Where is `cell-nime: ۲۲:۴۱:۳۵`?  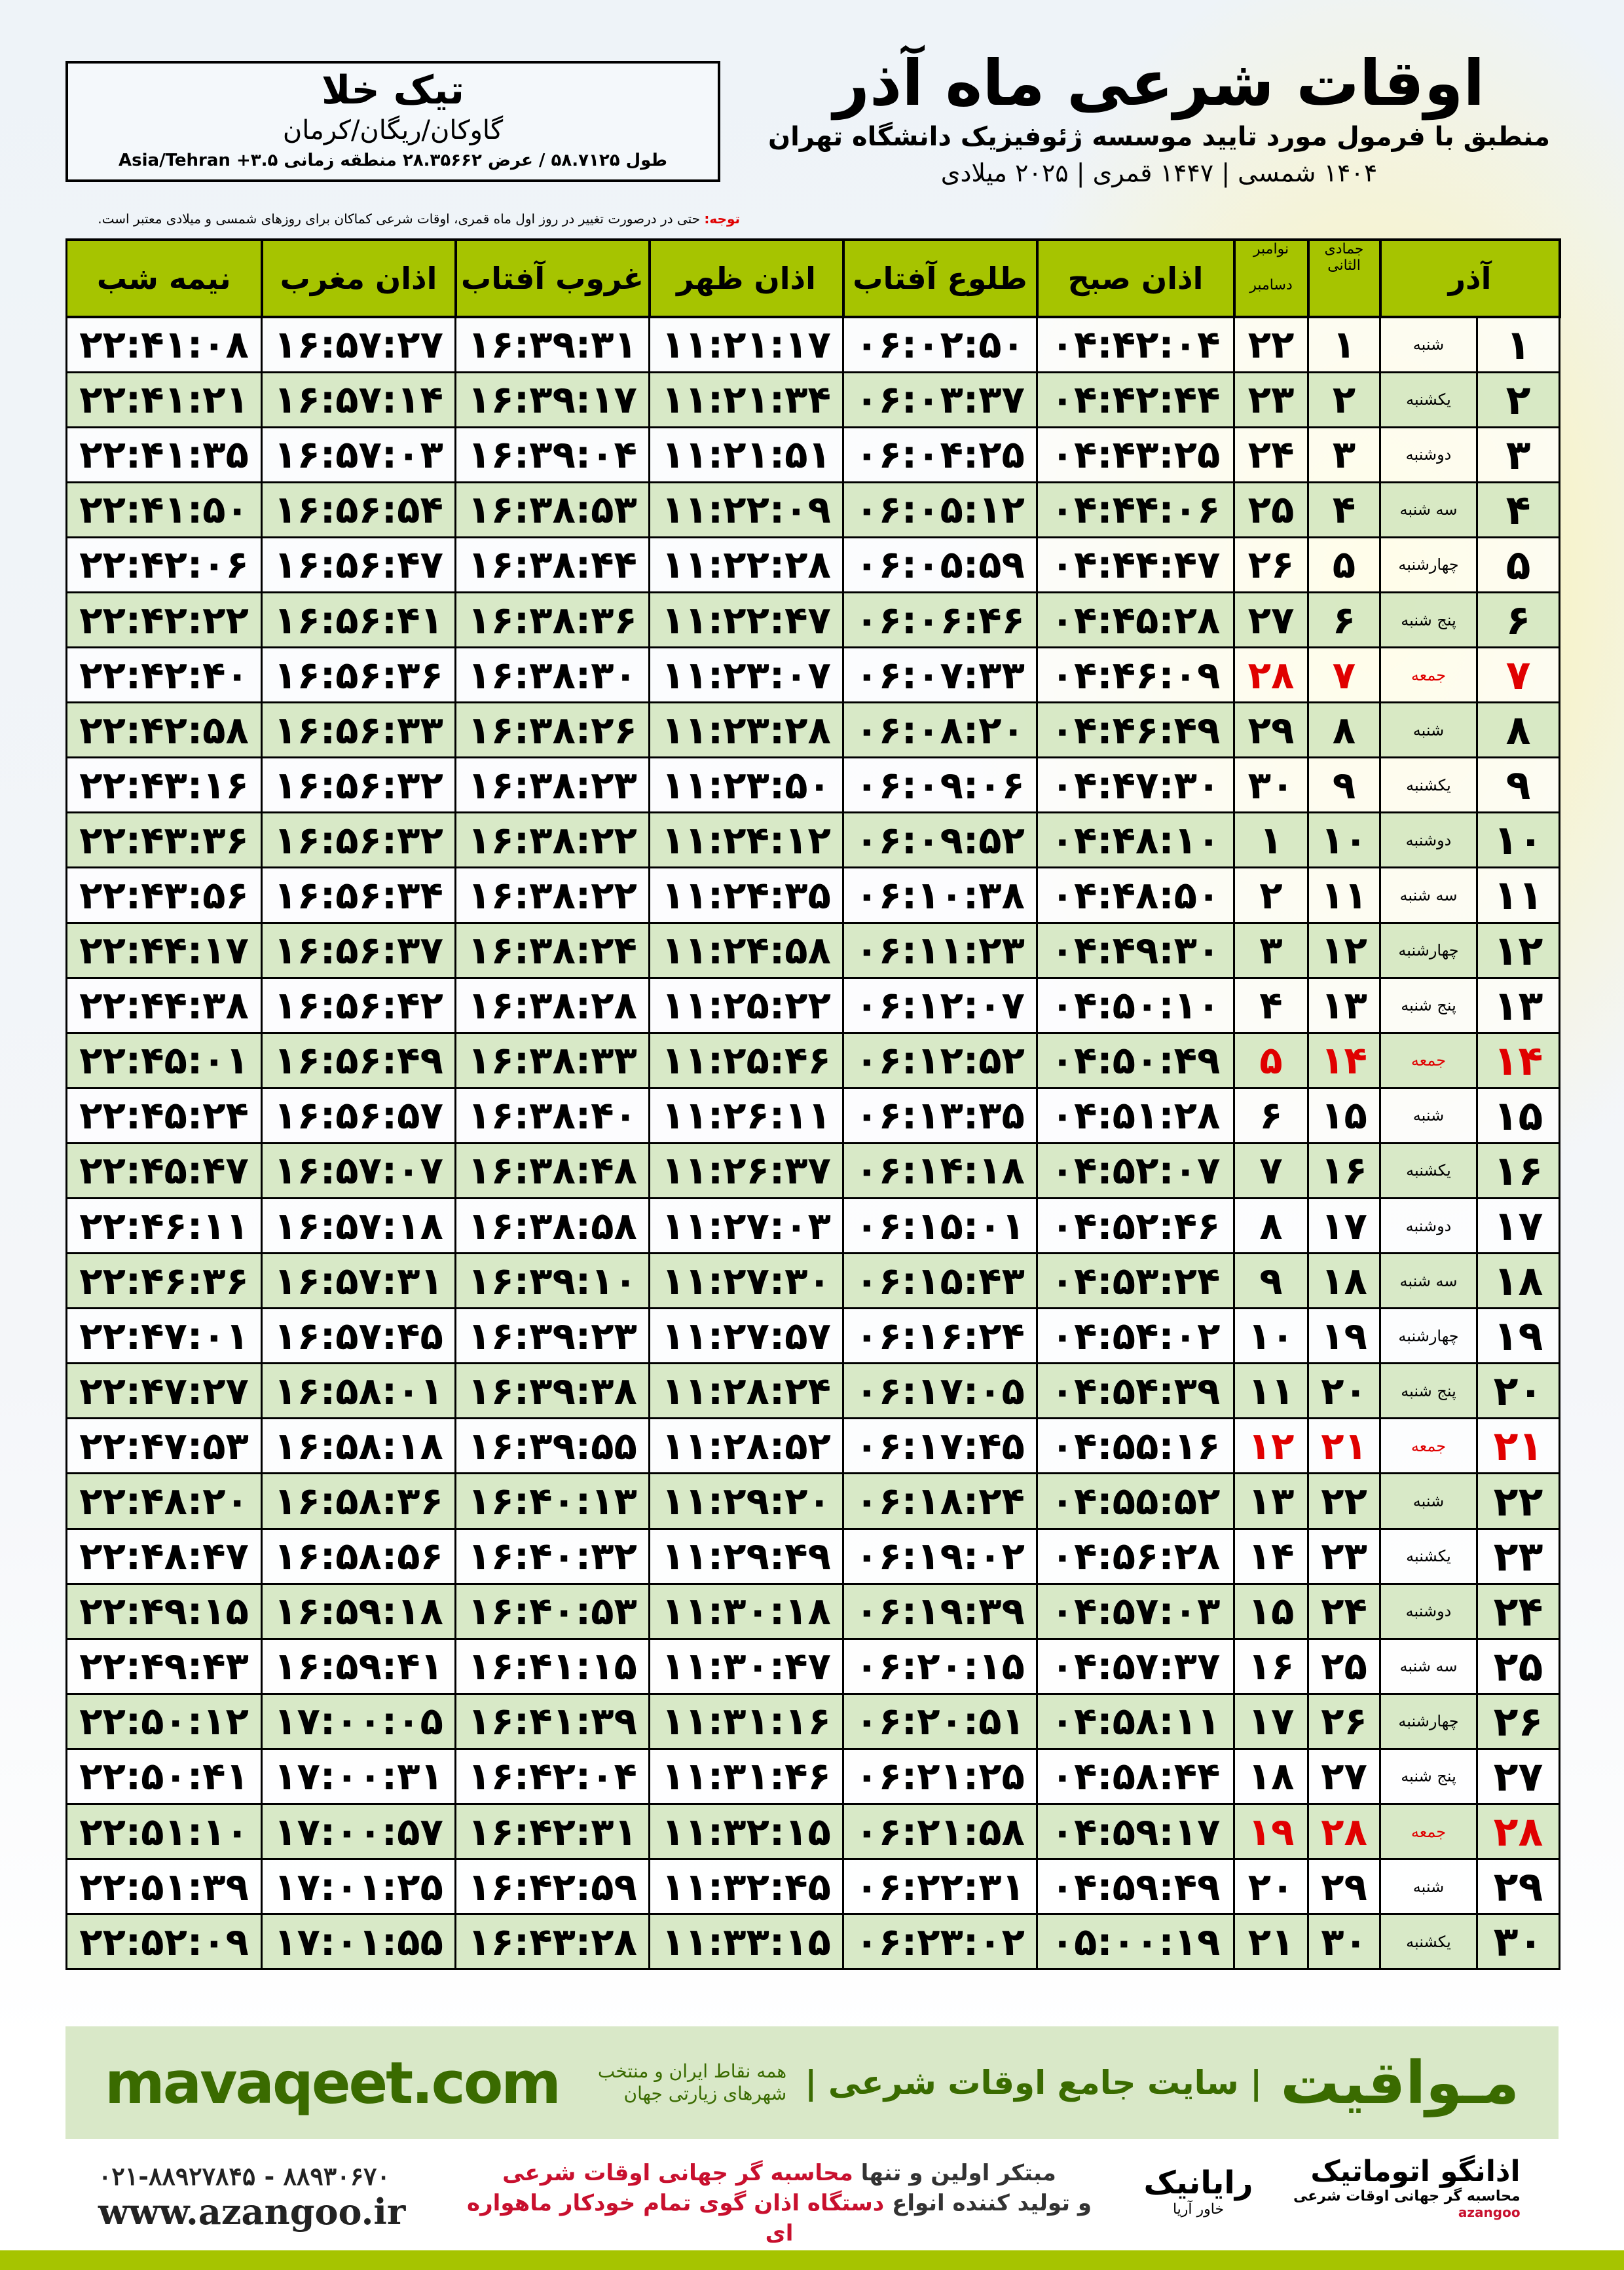
cell-nime: ۲۲:۴۱:۳۵ is located at coordinates (164, 454).